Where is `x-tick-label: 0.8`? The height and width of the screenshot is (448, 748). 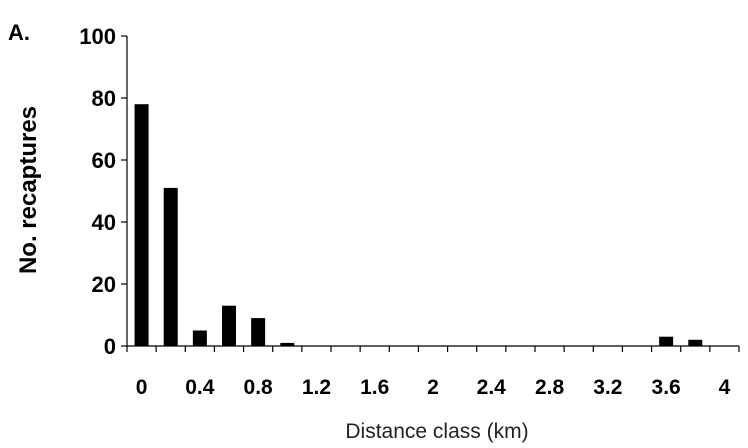 x-tick-label: 0.8 is located at coordinates (259, 387).